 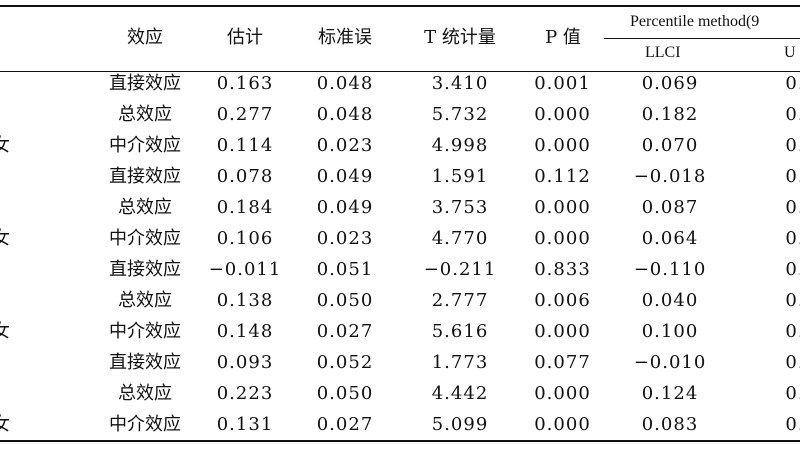 What do you see at coordinates (670, 207) in the screenshot?
I see `llci-cell: 0.087` at bounding box center [670, 207].